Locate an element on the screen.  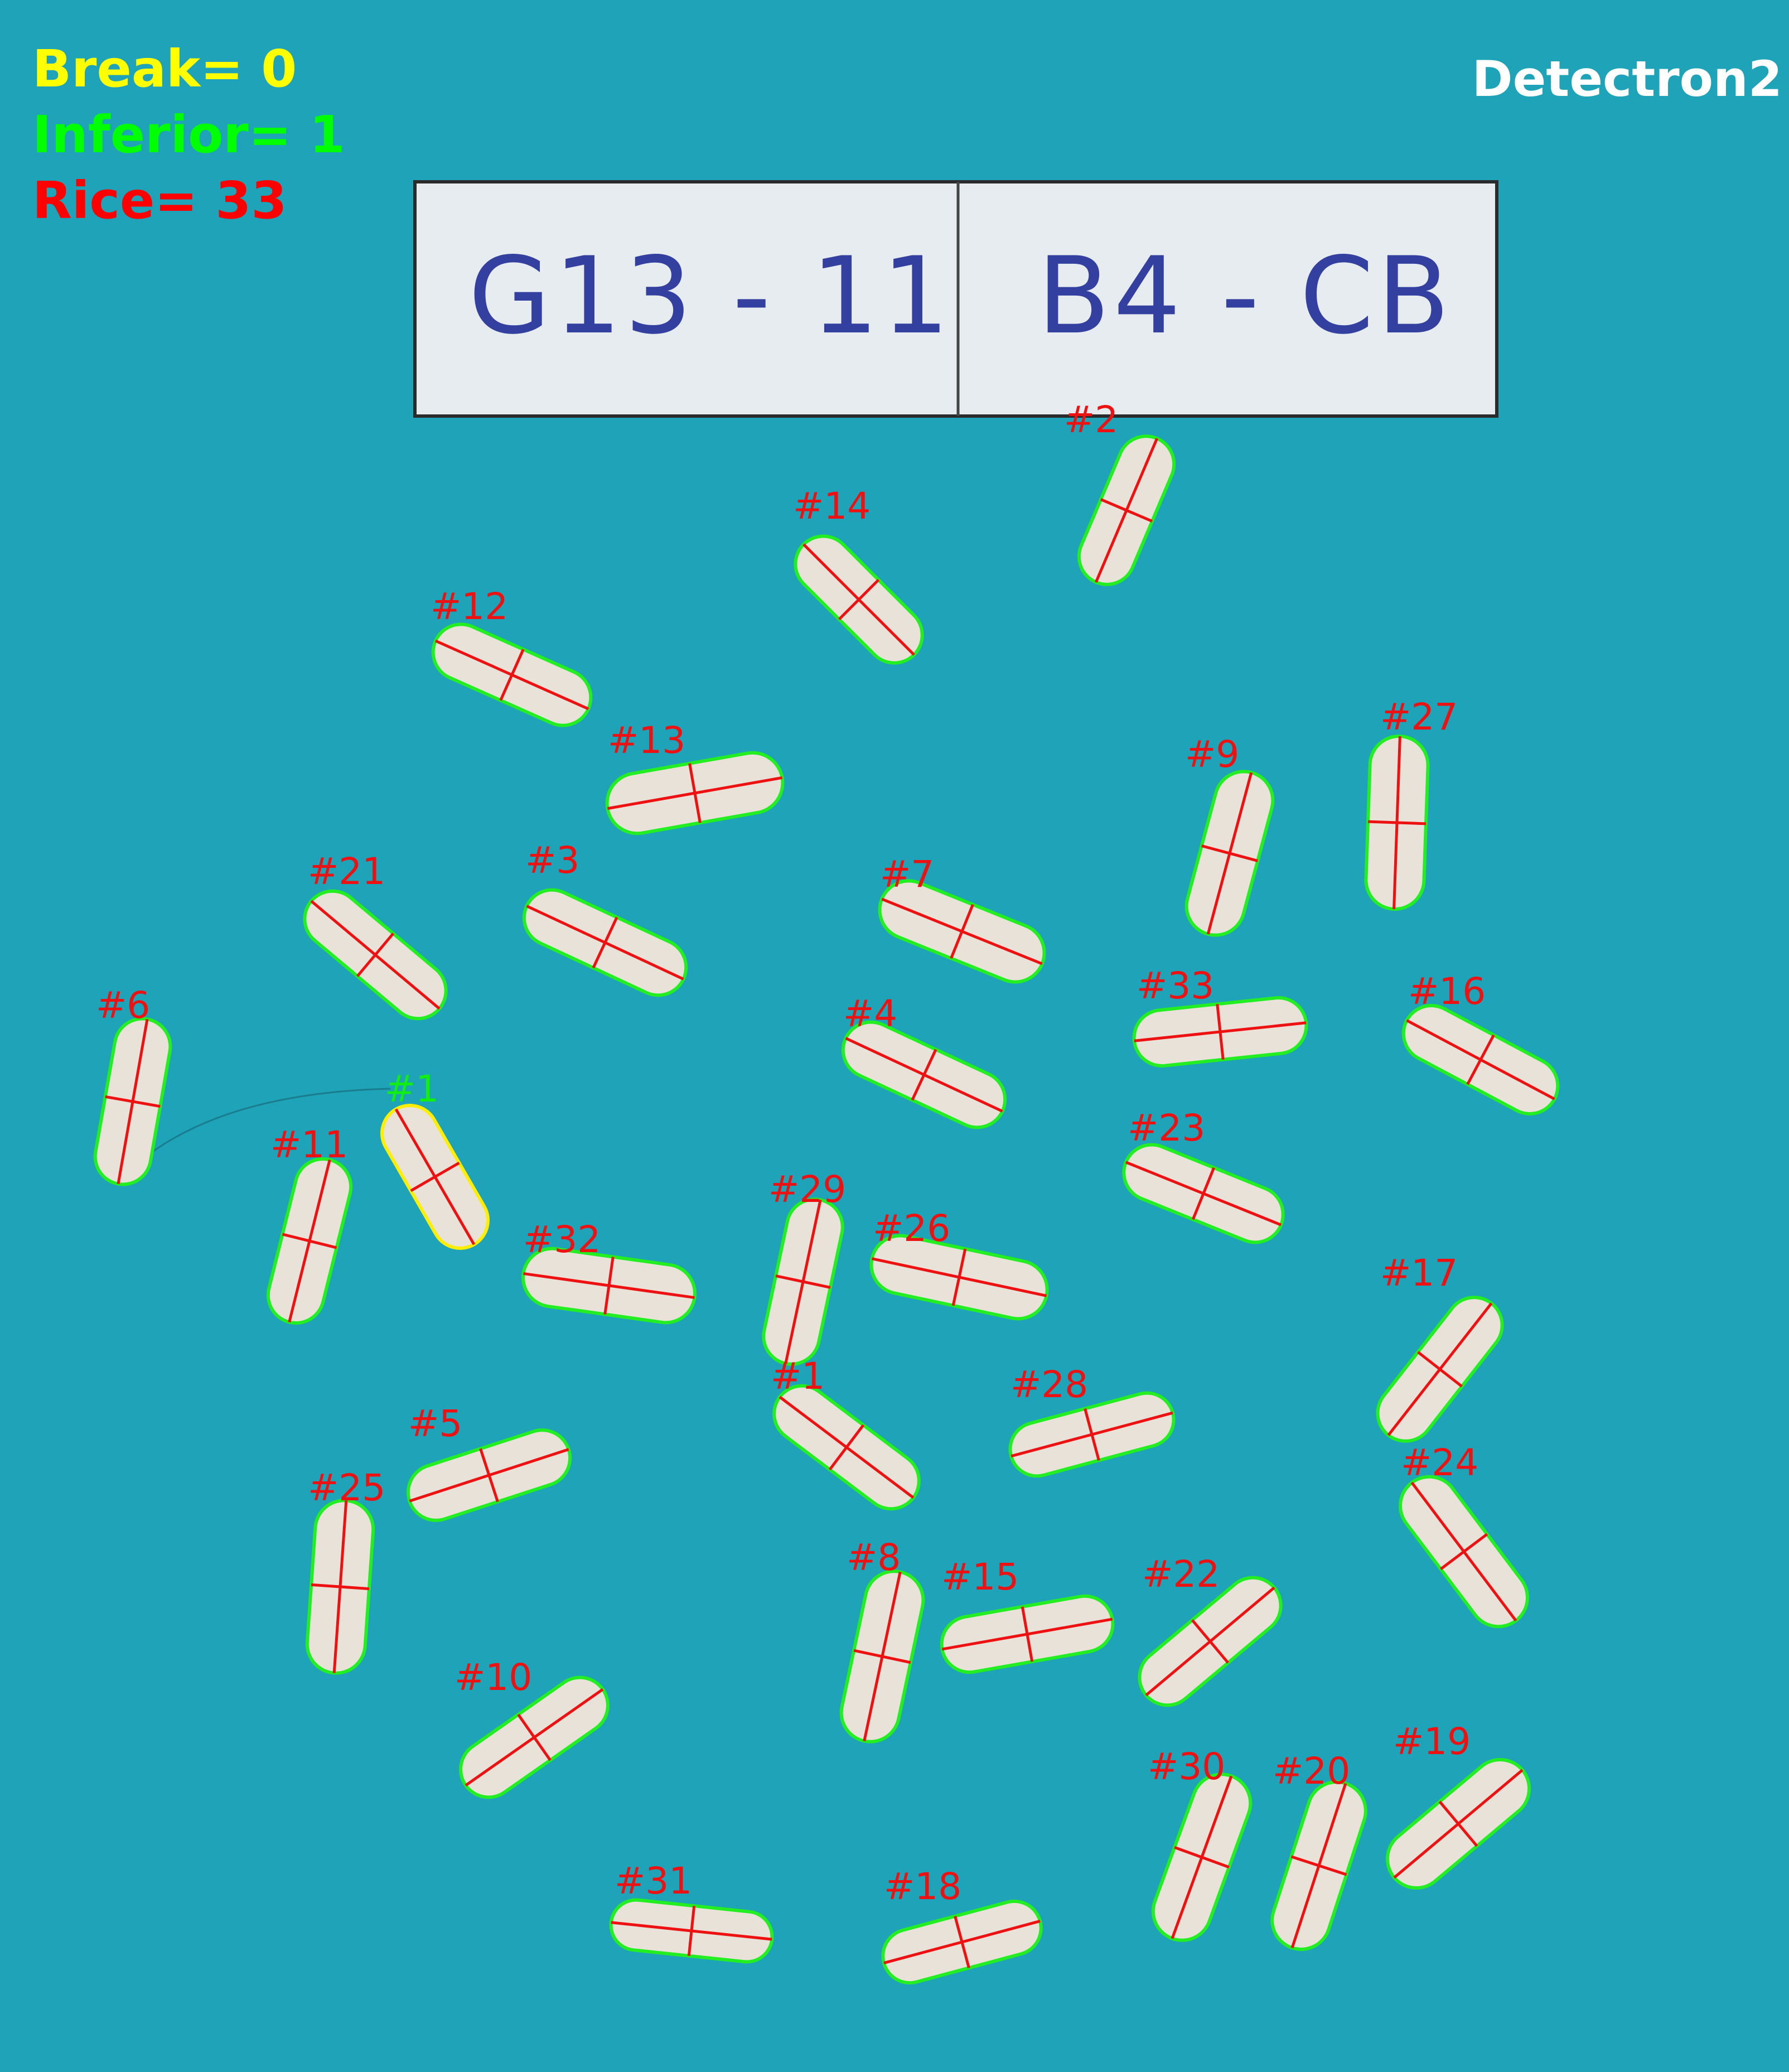
sample-label-text: G13 - 11 B4 - CB is located at coordinates (956, 298).